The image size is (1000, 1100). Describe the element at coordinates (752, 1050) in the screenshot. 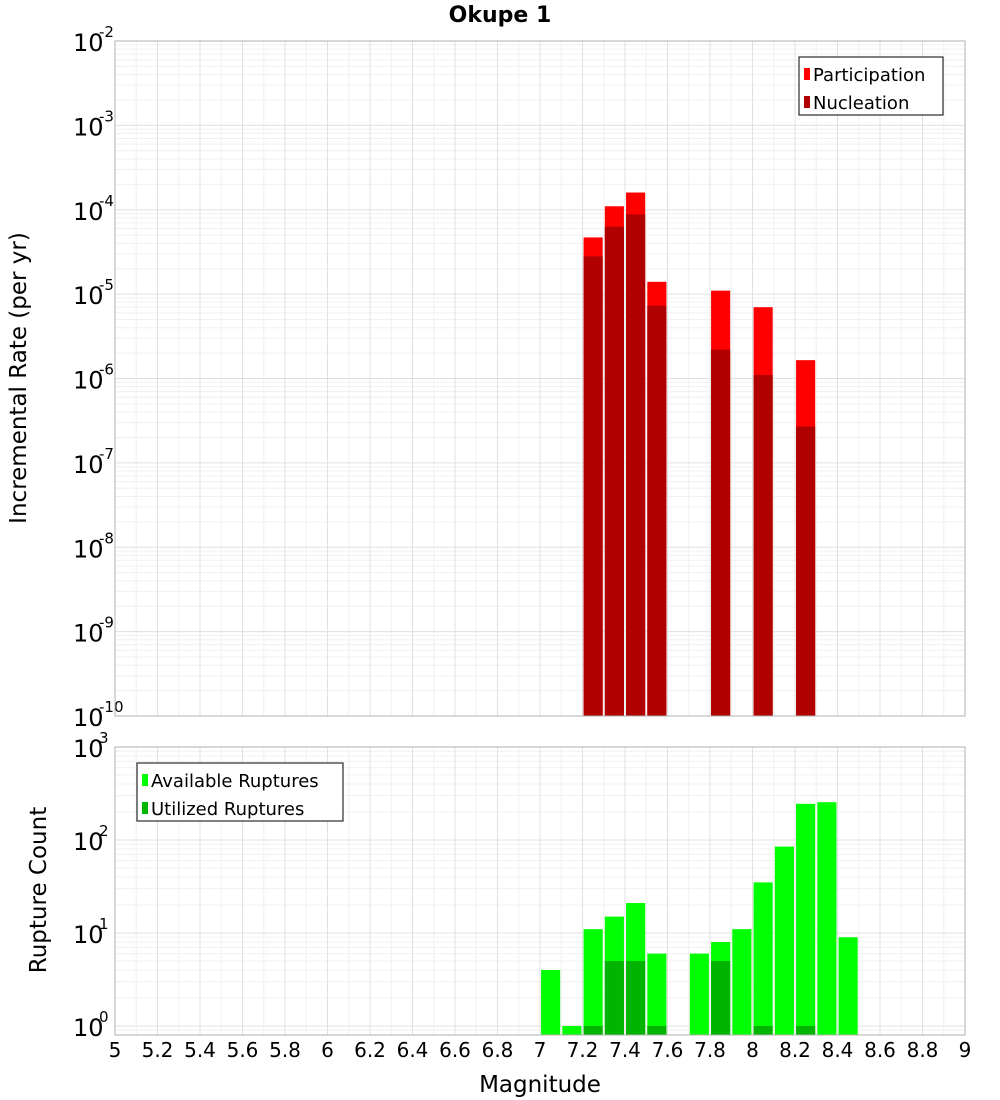

I see `x-tick-label: 8` at that location.